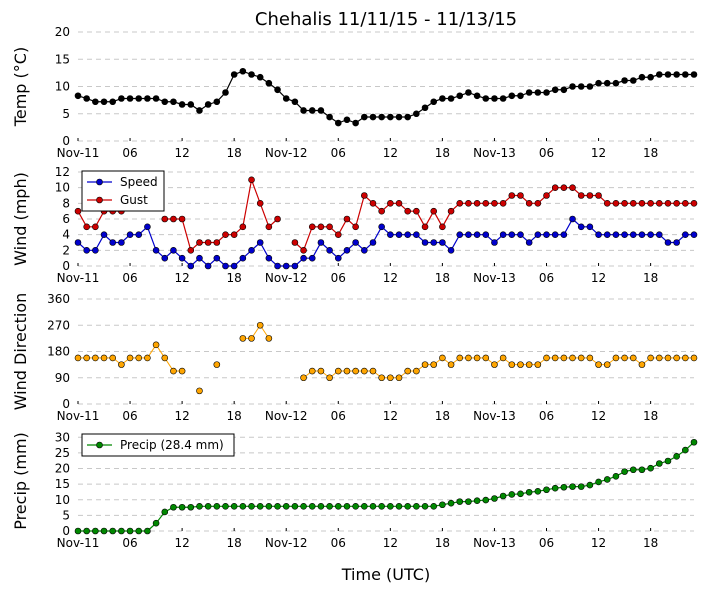  Describe the element at coordinates (386, 215) in the screenshot. I see `series-gust` at that location.